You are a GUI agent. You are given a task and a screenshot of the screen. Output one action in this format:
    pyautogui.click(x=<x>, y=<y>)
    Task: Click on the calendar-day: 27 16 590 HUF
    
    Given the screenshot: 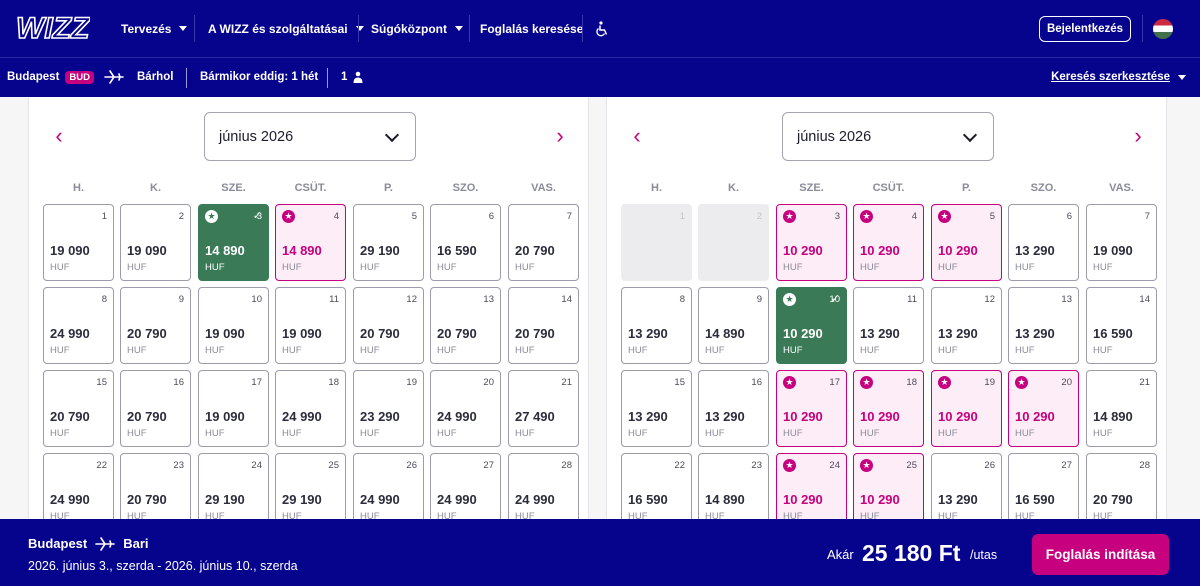 What is the action you would take?
    pyautogui.click(x=1043, y=486)
    